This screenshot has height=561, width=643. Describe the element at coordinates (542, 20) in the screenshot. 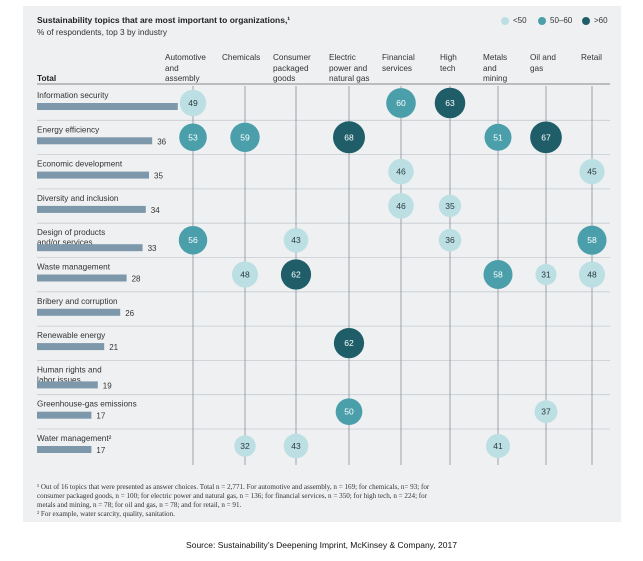

I see `legend-swatch-mid` at that location.